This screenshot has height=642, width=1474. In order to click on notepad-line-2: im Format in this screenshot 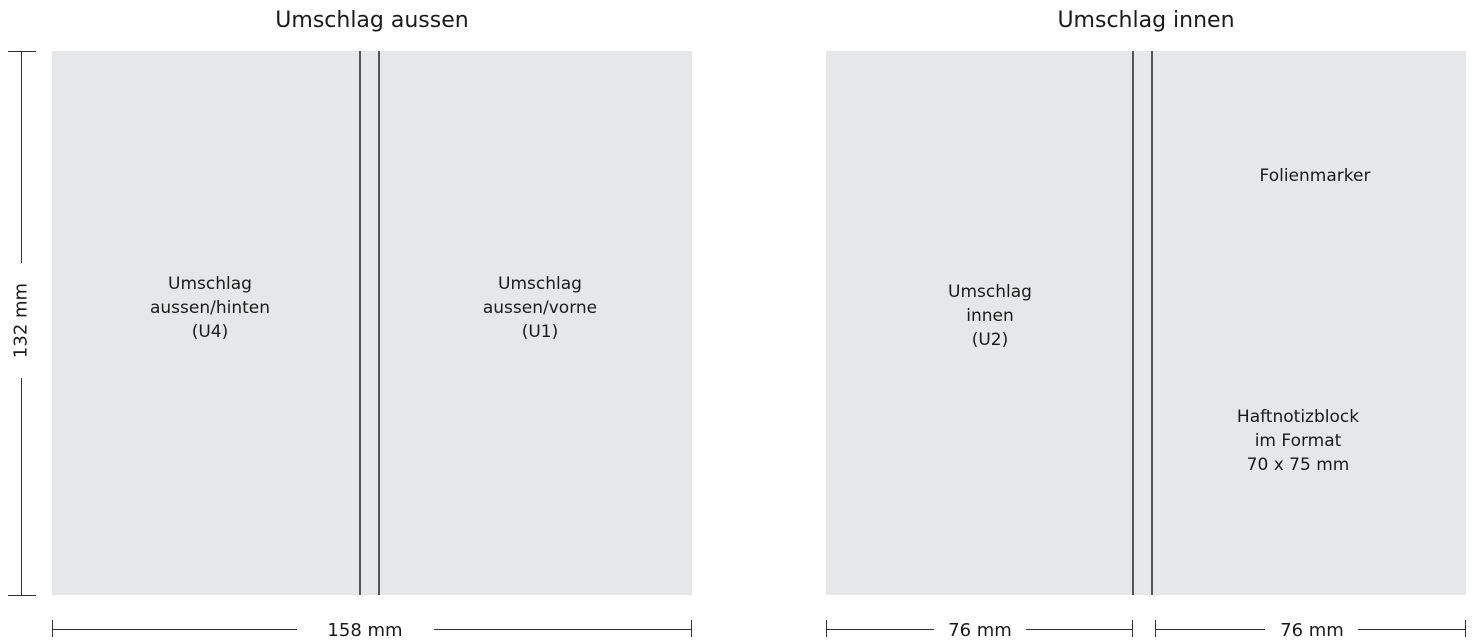, I will do `click(1298, 441)`.